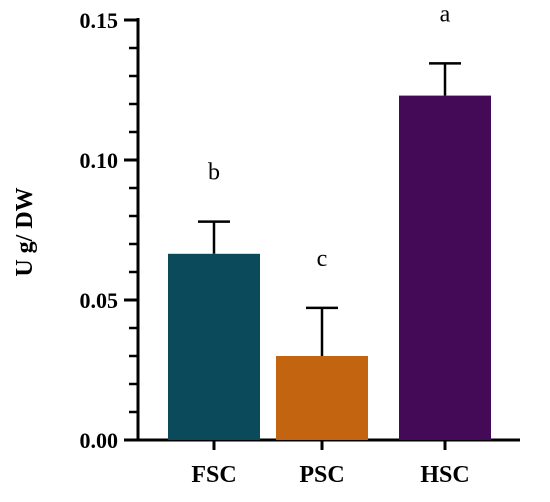 The height and width of the screenshot is (502, 550). What do you see at coordinates (99, 20) in the screenshot?
I see `y-tick-label: 0.15` at bounding box center [99, 20].